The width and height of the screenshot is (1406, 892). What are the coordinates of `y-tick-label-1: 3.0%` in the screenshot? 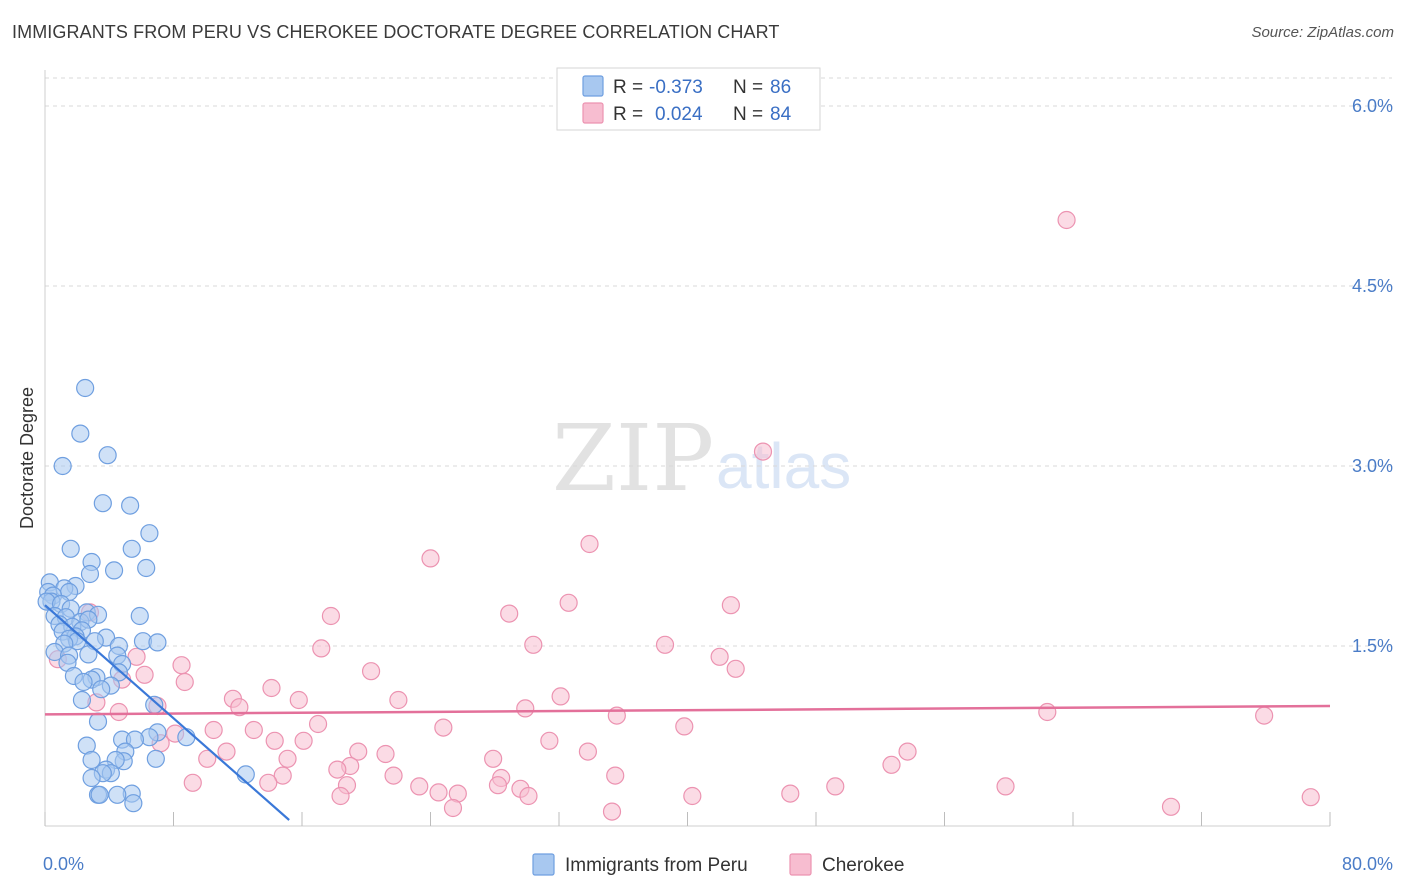 It's located at (1372, 466).